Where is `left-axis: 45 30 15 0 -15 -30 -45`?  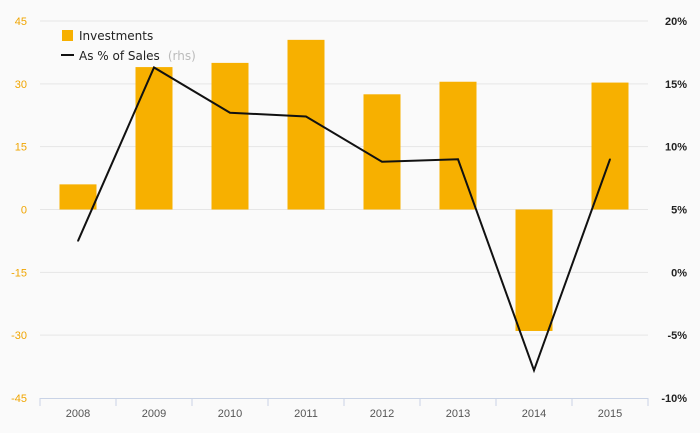
left-axis: 45 30 15 0 -15 -30 -45 is located at coordinates (19, 210).